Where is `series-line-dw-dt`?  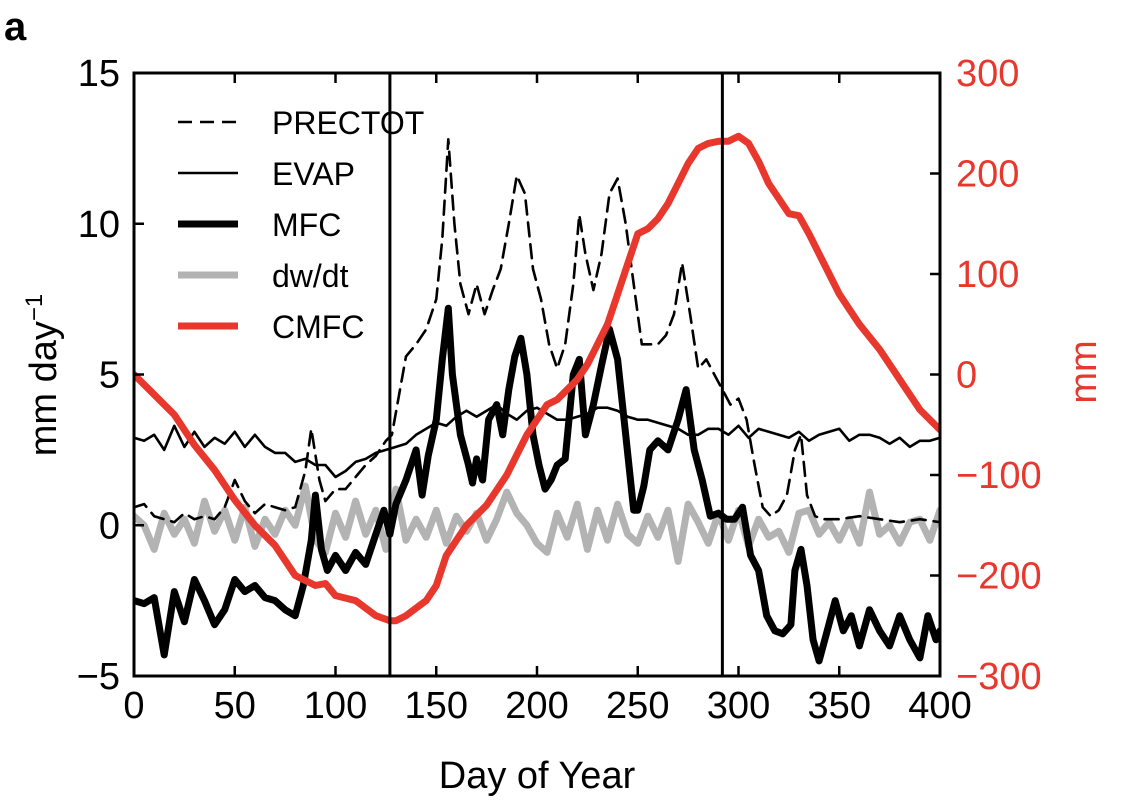
series-line-dw-dt is located at coordinates (537, 523).